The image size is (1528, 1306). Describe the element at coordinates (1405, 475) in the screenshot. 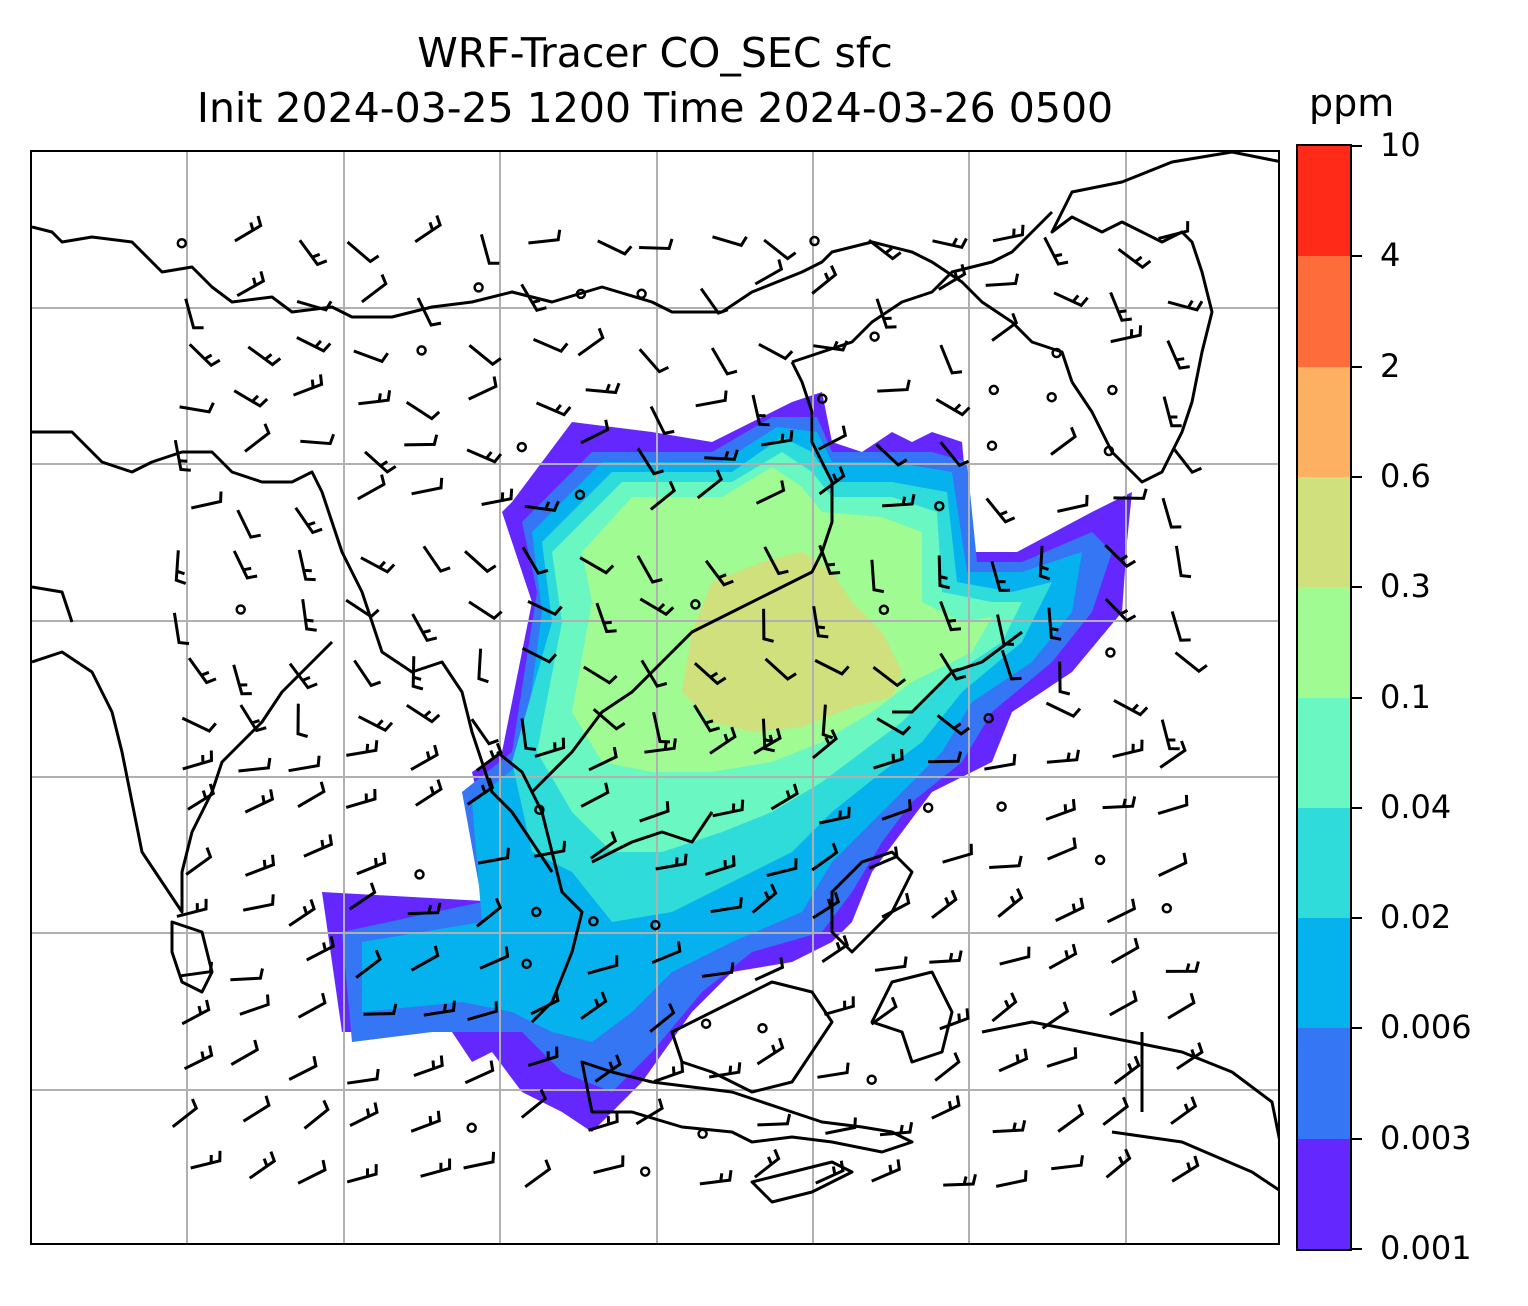

I see `colorbar-tick-label: 0.6` at that location.